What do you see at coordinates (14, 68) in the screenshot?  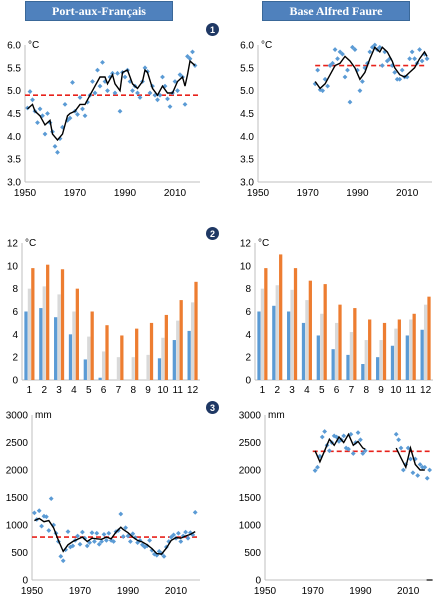 I see `temp_paf-ytick-label: 5.5` at bounding box center [14, 68].